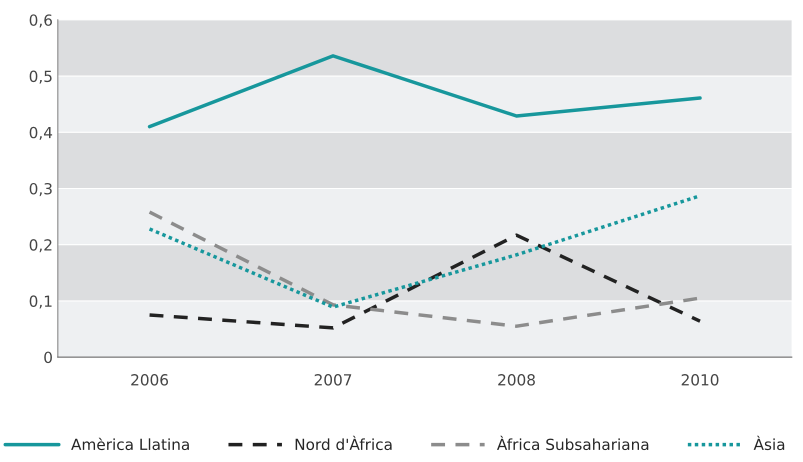  Describe the element at coordinates (41, 77) in the screenshot. I see `y-tick-label: 0,5` at that location.